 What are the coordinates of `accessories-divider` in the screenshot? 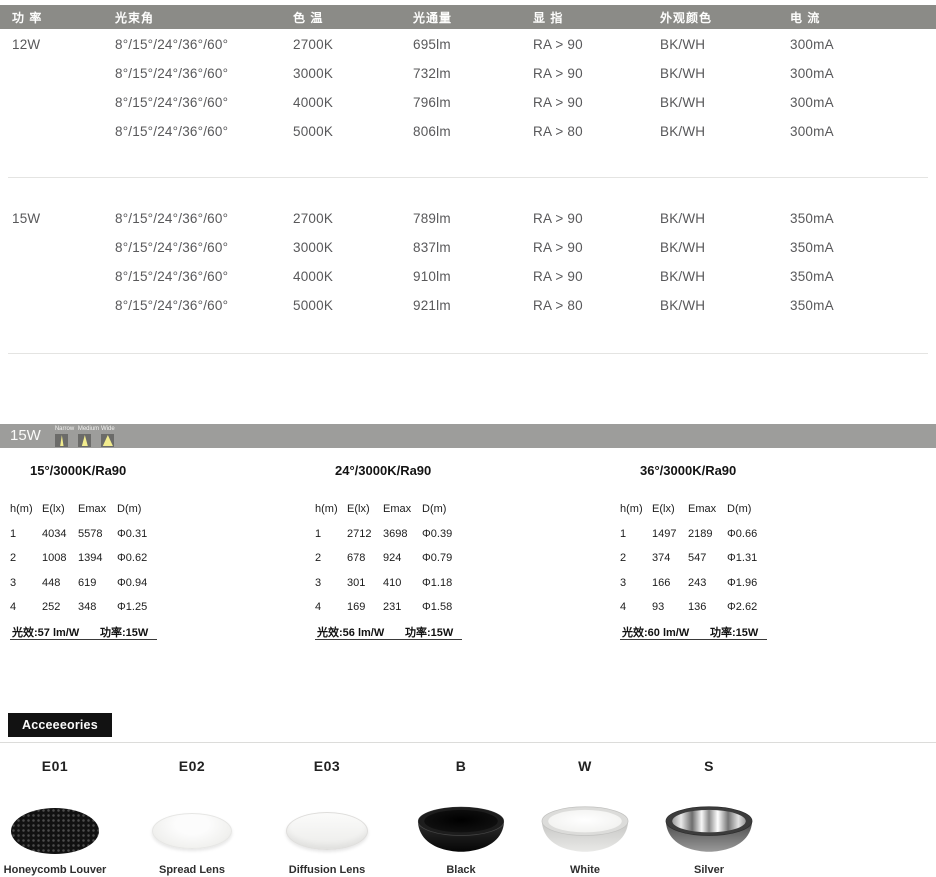 It's located at (468, 742).